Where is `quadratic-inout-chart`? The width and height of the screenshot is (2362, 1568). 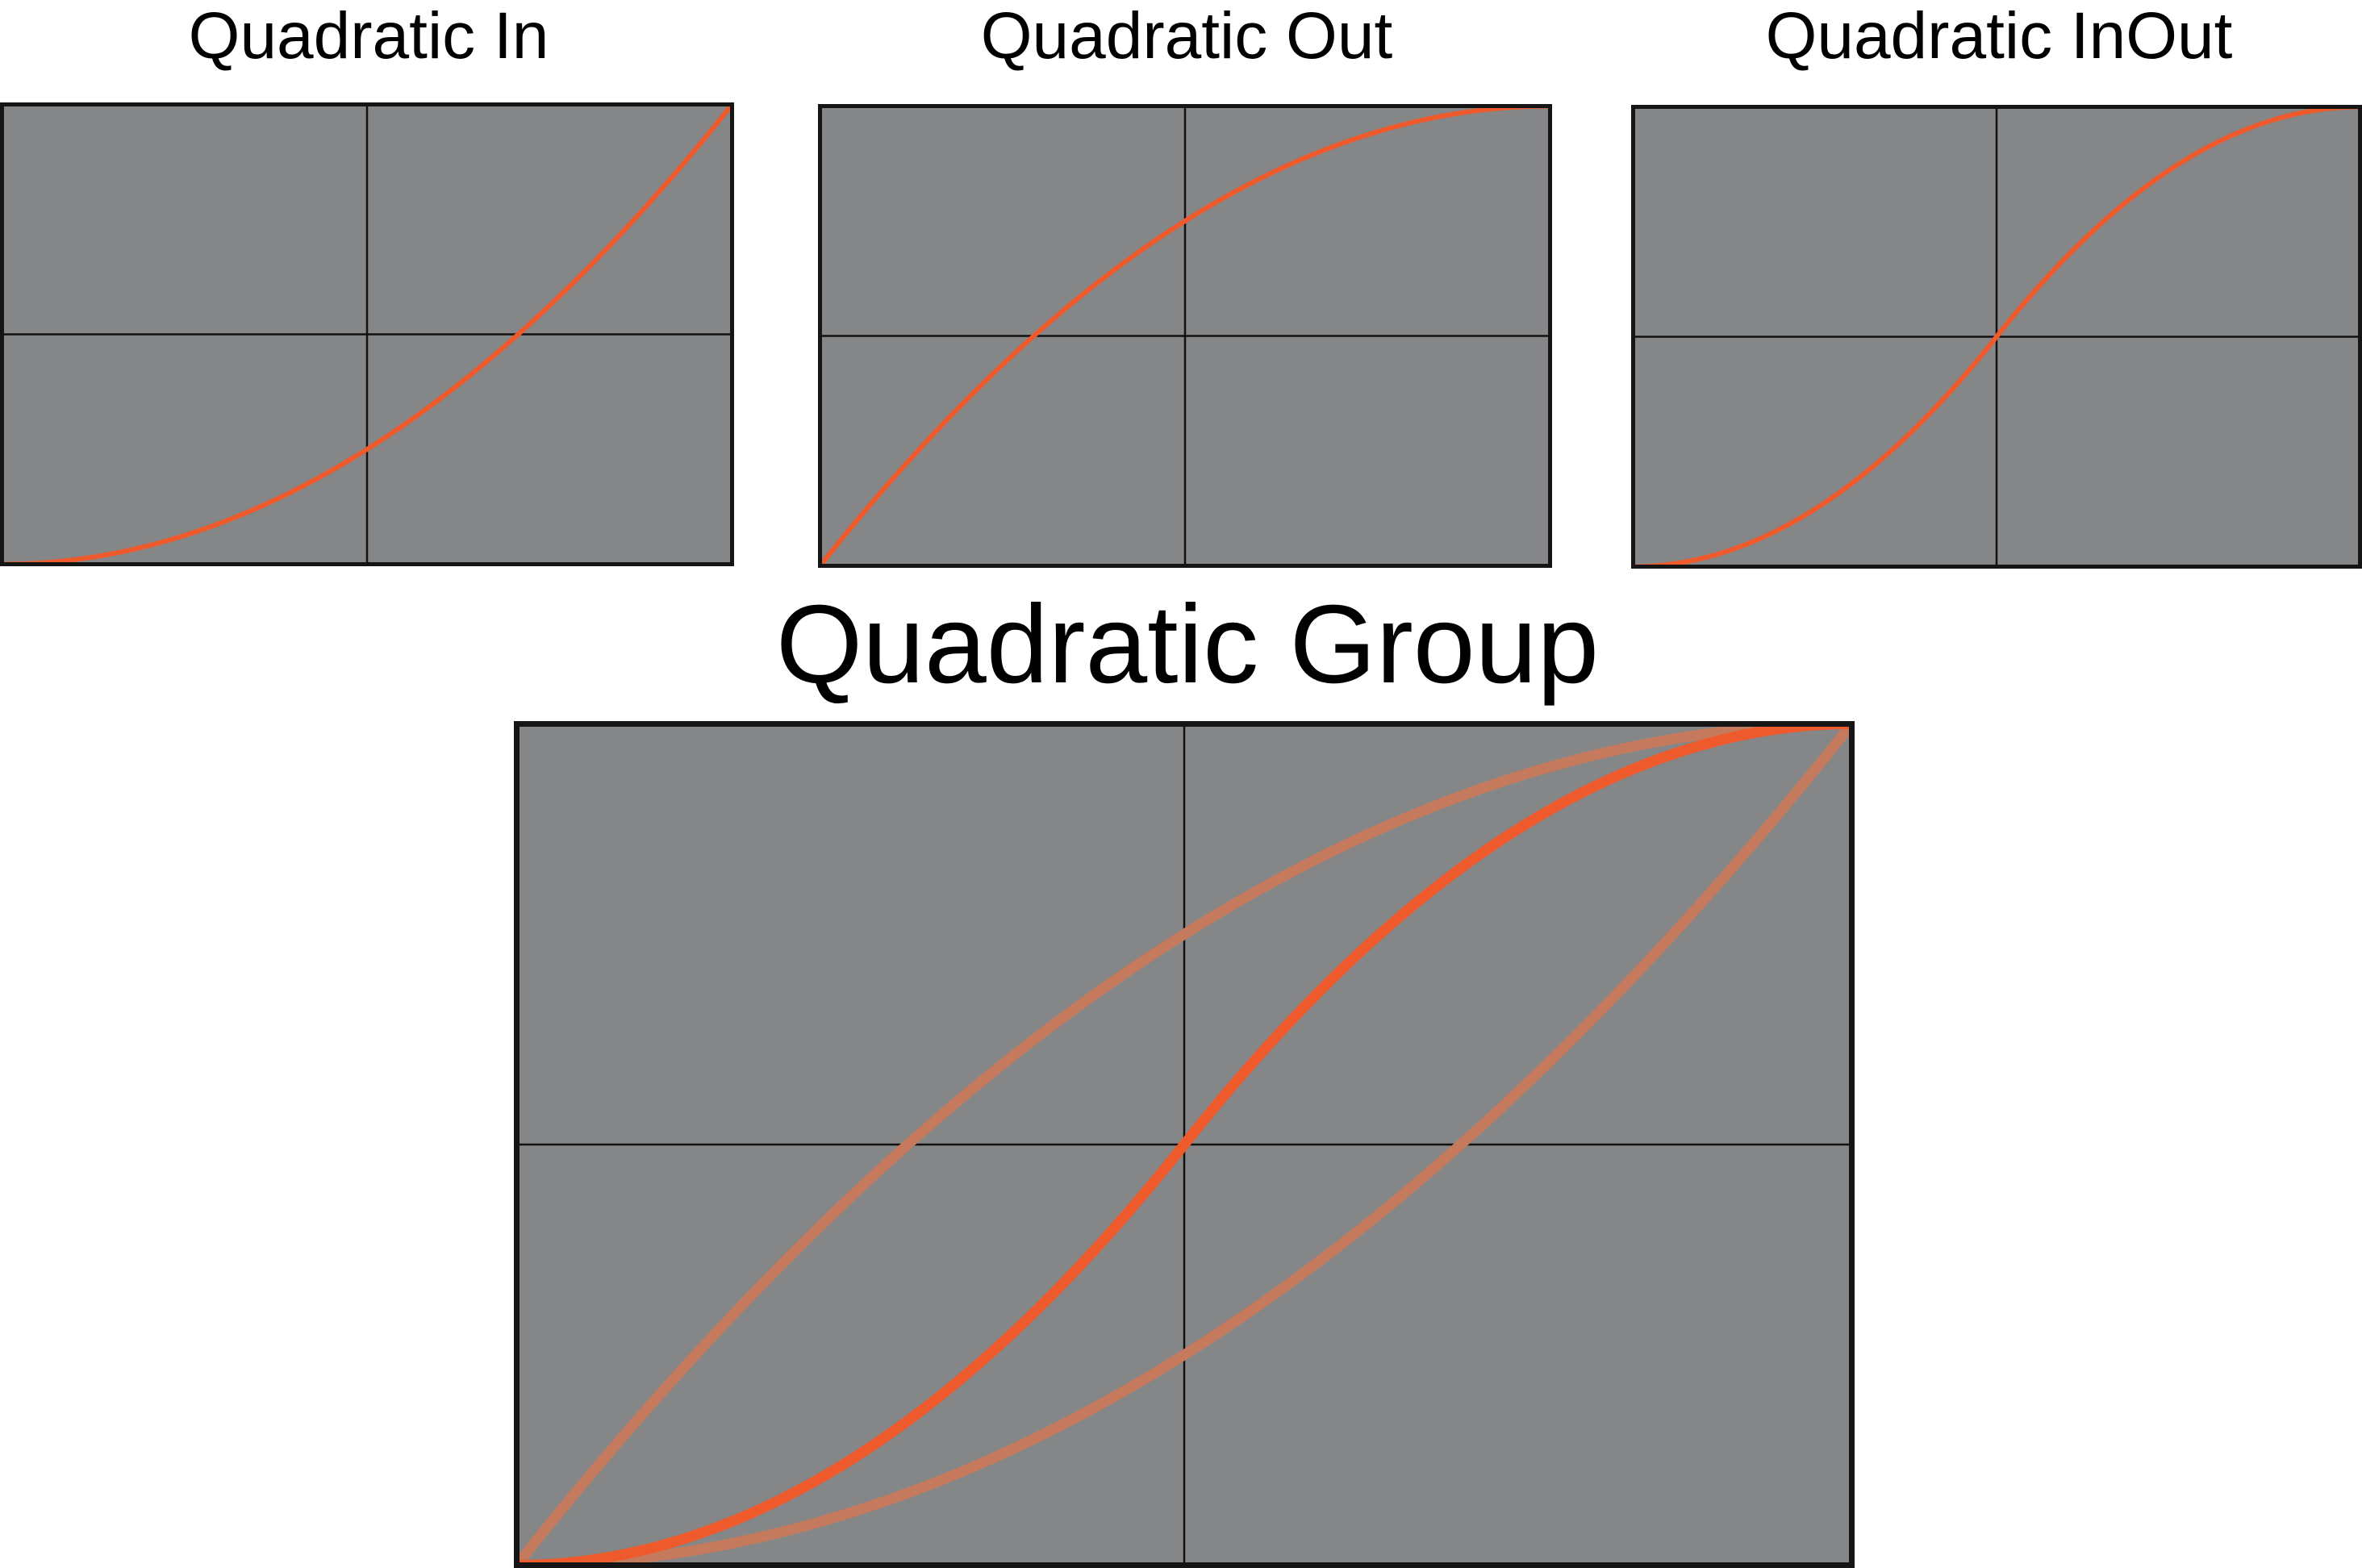
quadratic-inout-chart is located at coordinates (1997, 337).